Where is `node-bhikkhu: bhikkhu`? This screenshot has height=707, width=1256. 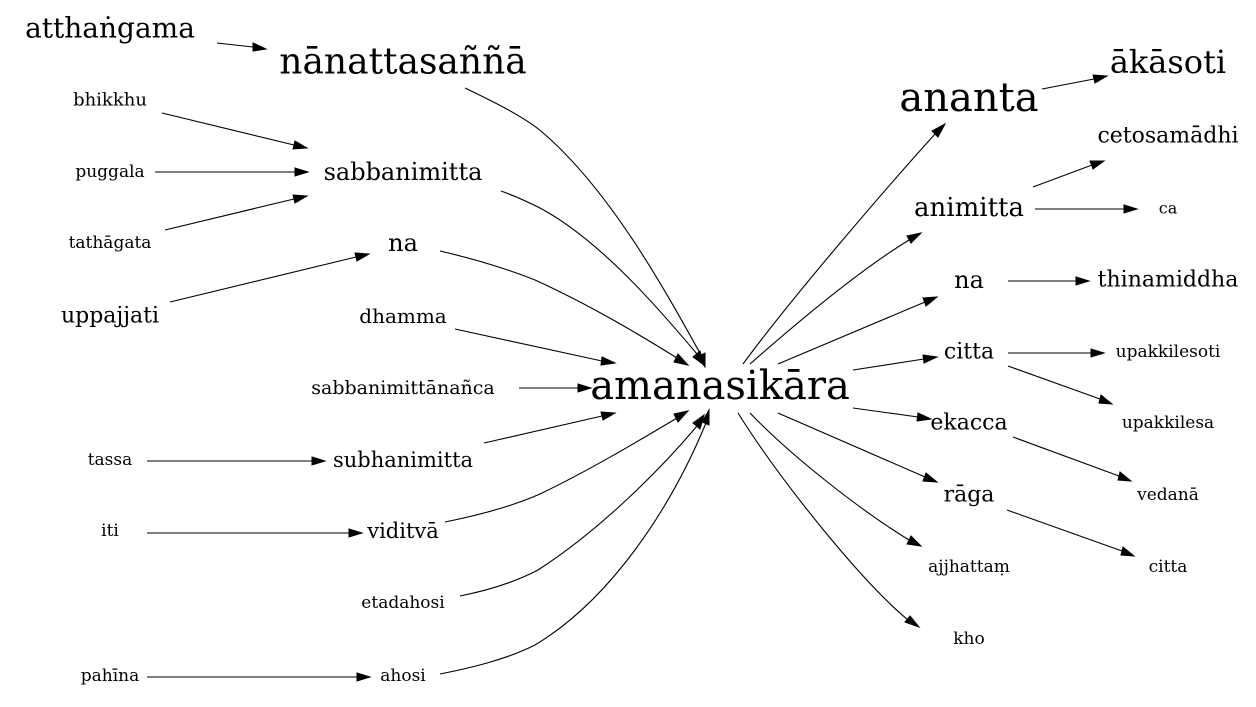 node-bhikkhu: bhikkhu is located at coordinates (110, 100).